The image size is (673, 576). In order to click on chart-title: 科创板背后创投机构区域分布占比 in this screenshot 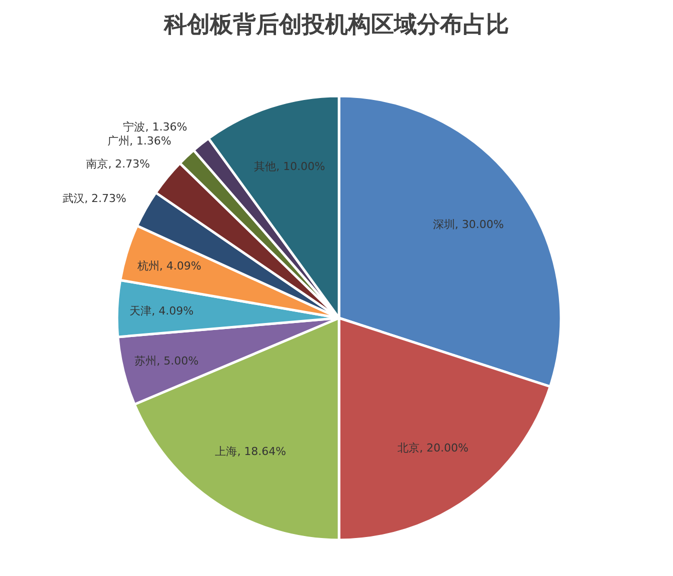, I will do `click(336, 25)`.